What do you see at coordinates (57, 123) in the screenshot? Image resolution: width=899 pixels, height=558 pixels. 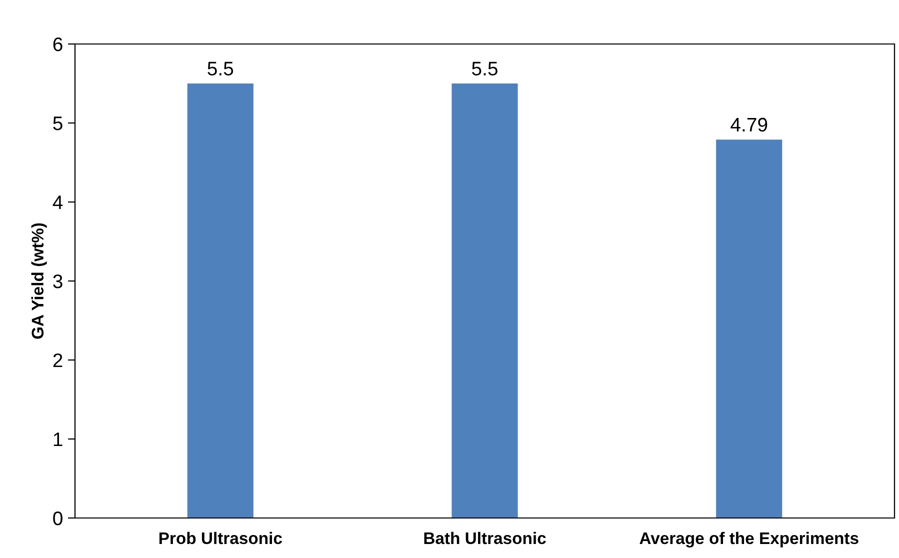 I see `y-tick-label: 5` at bounding box center [57, 123].